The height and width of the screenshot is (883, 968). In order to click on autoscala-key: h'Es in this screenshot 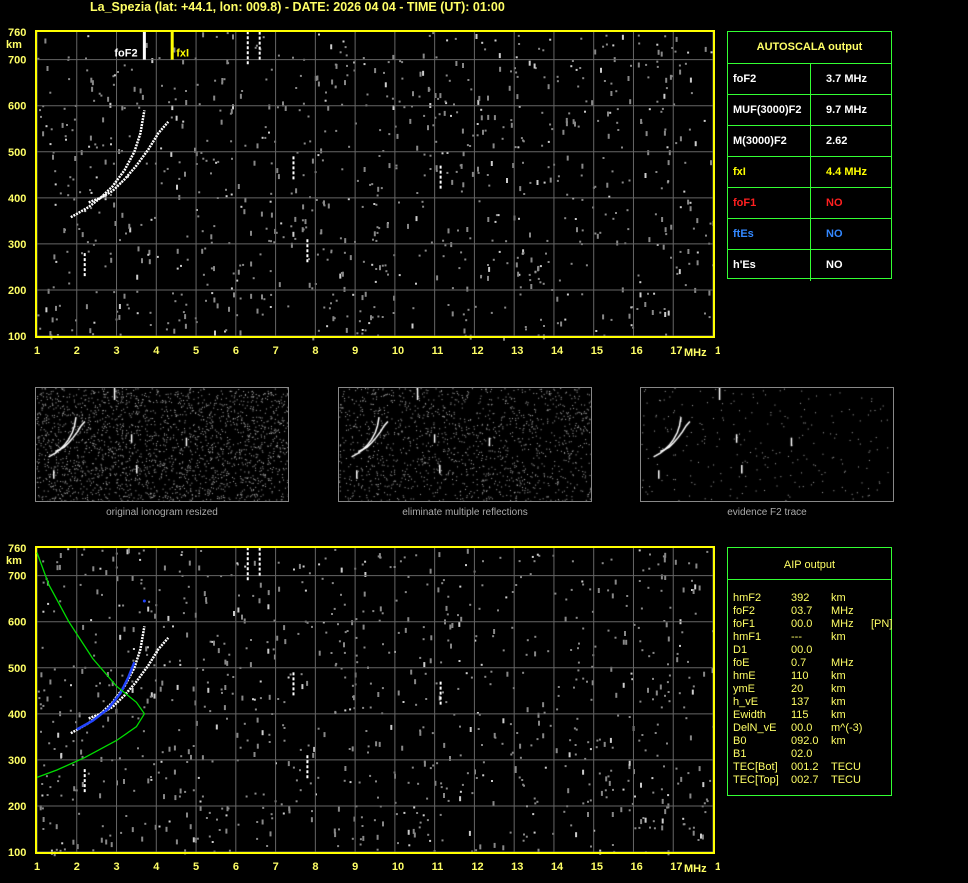, I will do `click(744, 265)`.